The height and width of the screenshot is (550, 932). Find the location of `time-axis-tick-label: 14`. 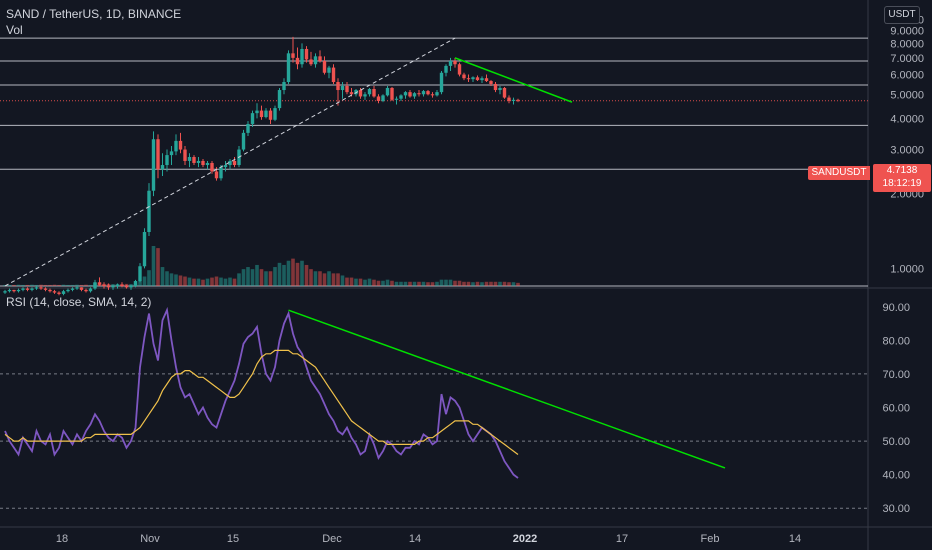

time-axis-tick-label: 14 is located at coordinates (795, 539).